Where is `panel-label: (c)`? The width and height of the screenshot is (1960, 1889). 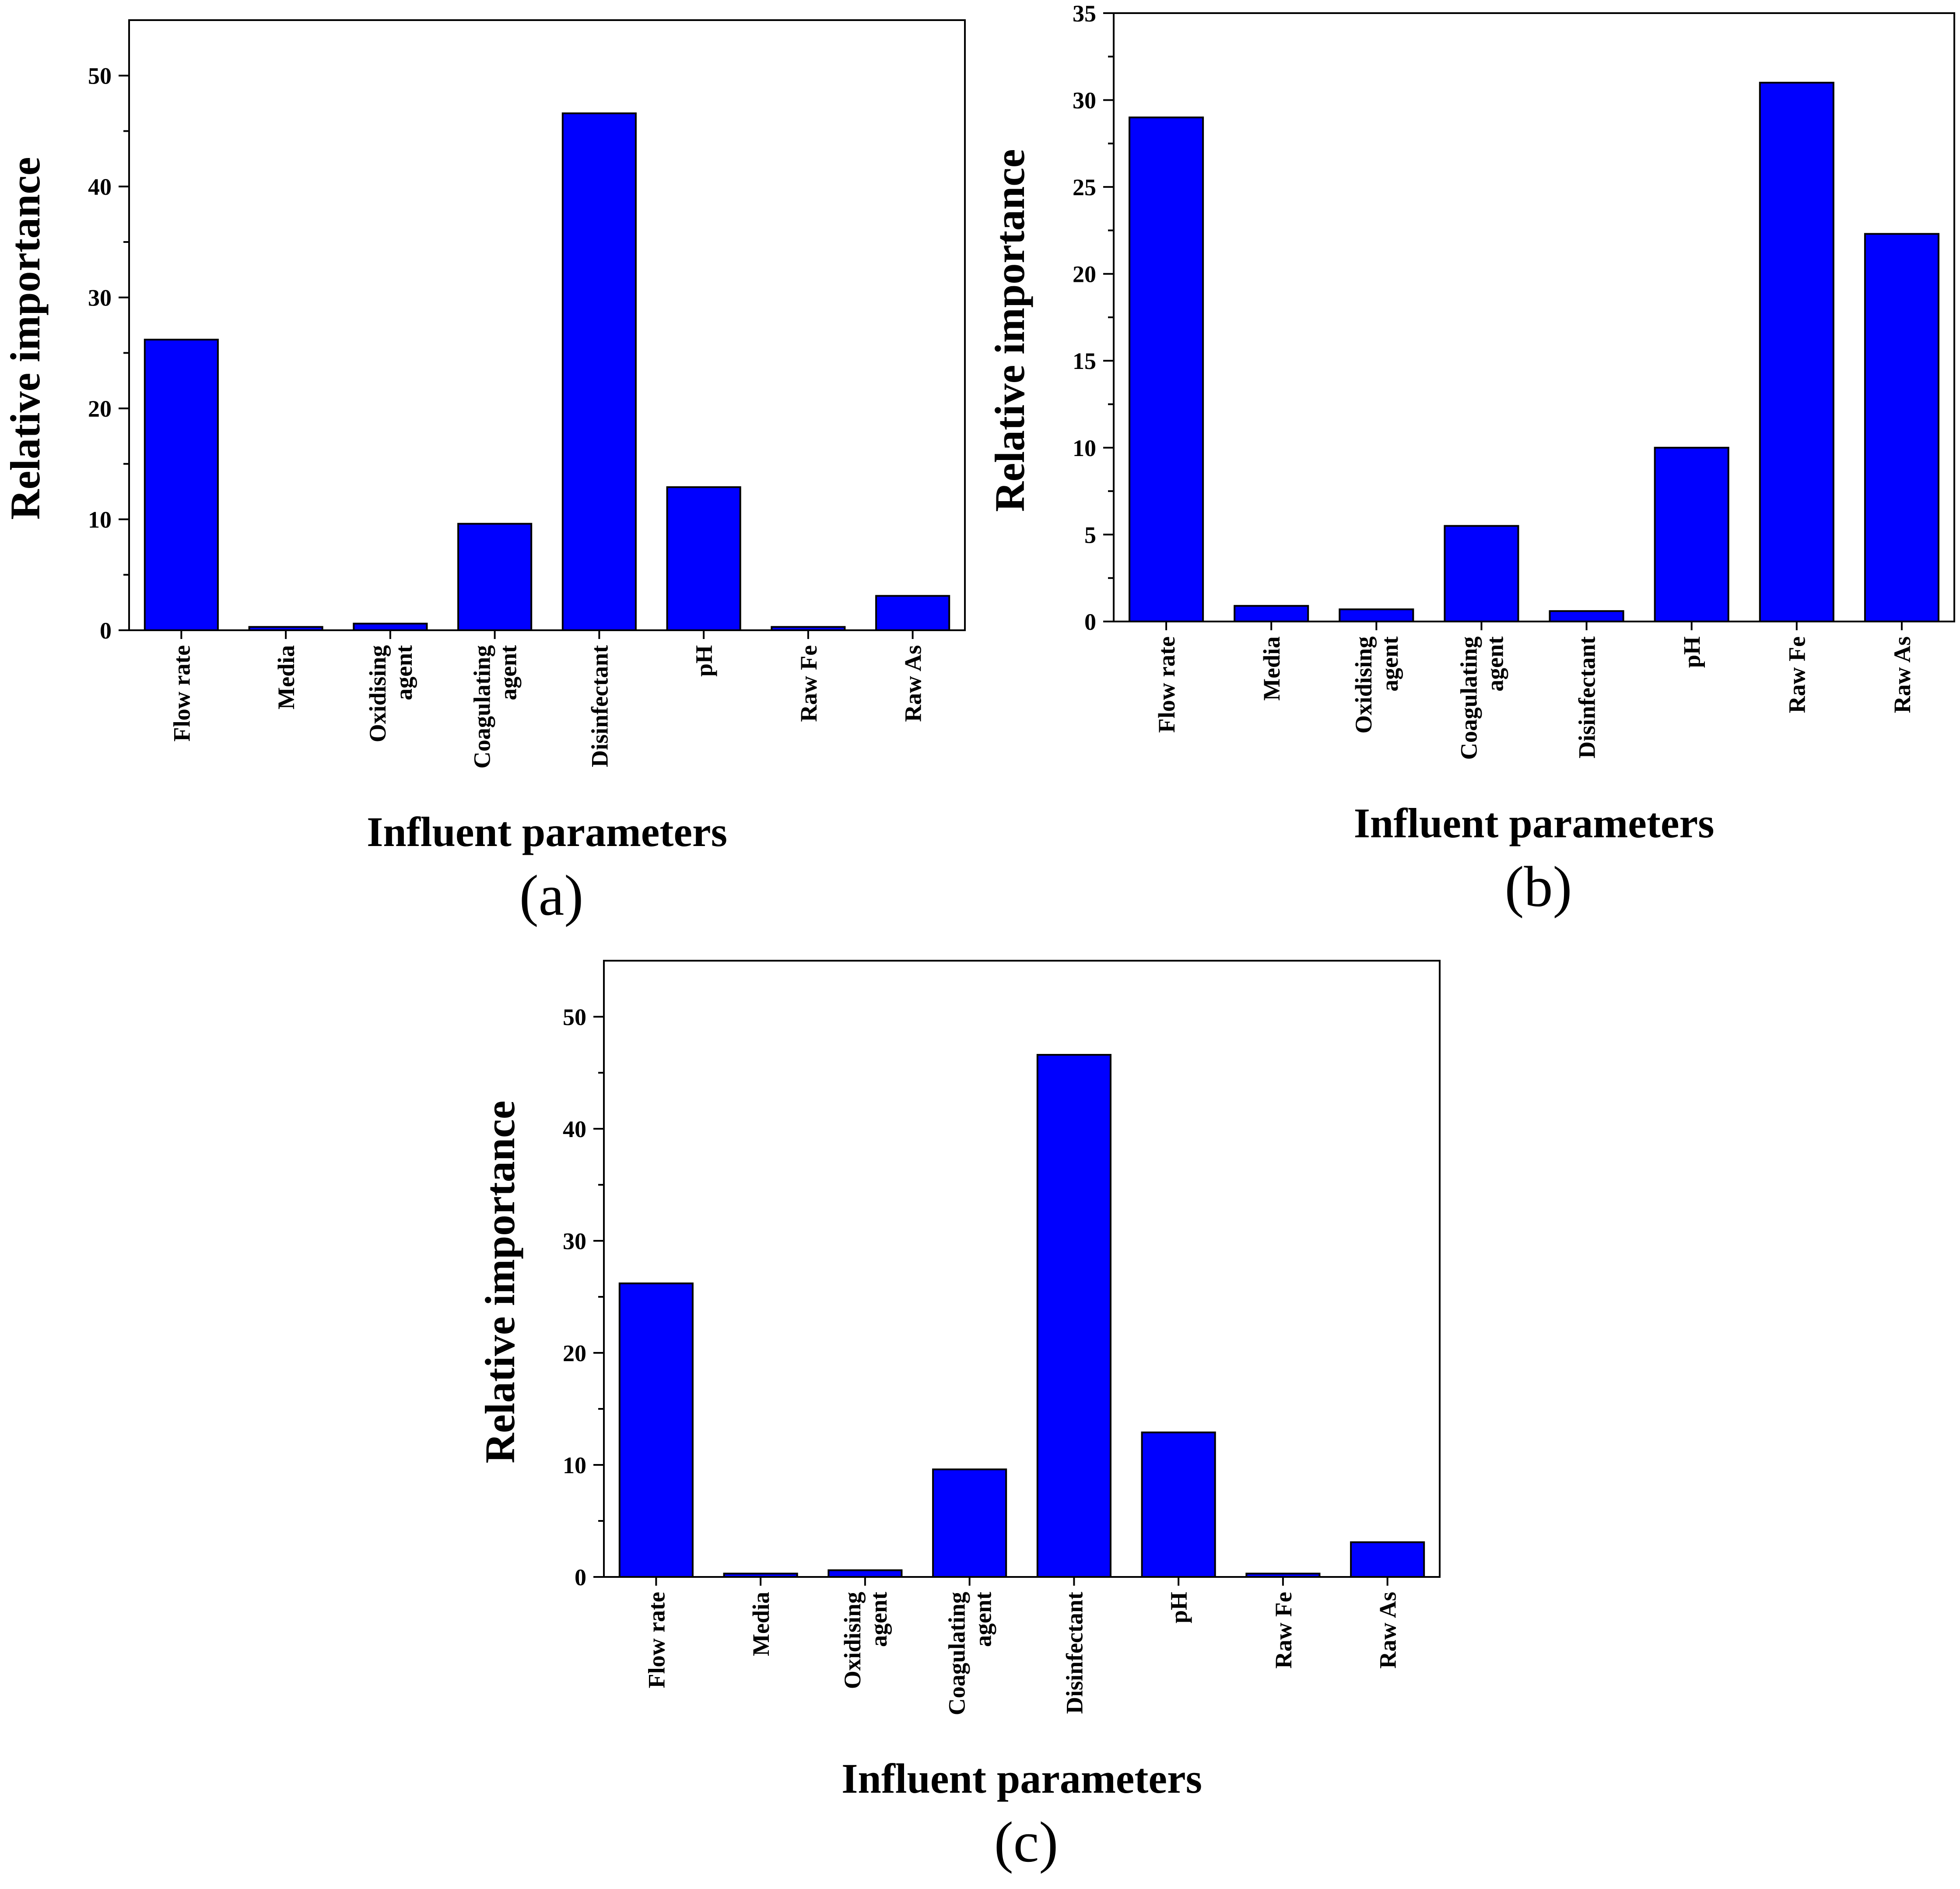 panel-label: (c) is located at coordinates (1026, 1842).